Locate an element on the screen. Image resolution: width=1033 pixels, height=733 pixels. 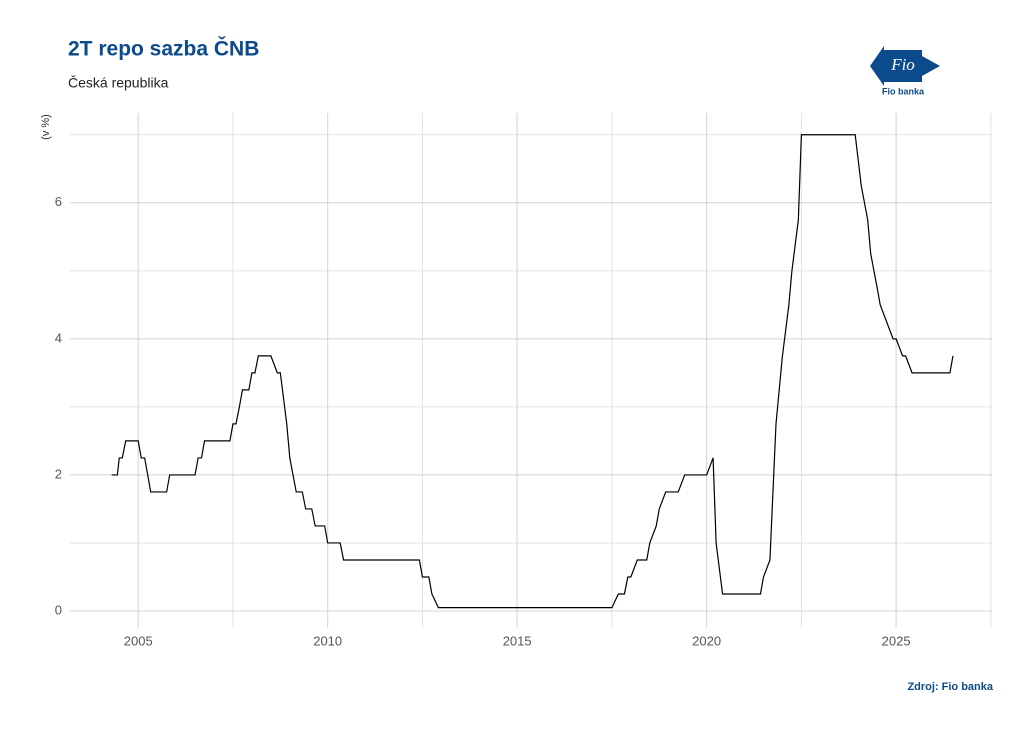
logo-mark: Fio is located at coordinates (902, 64).